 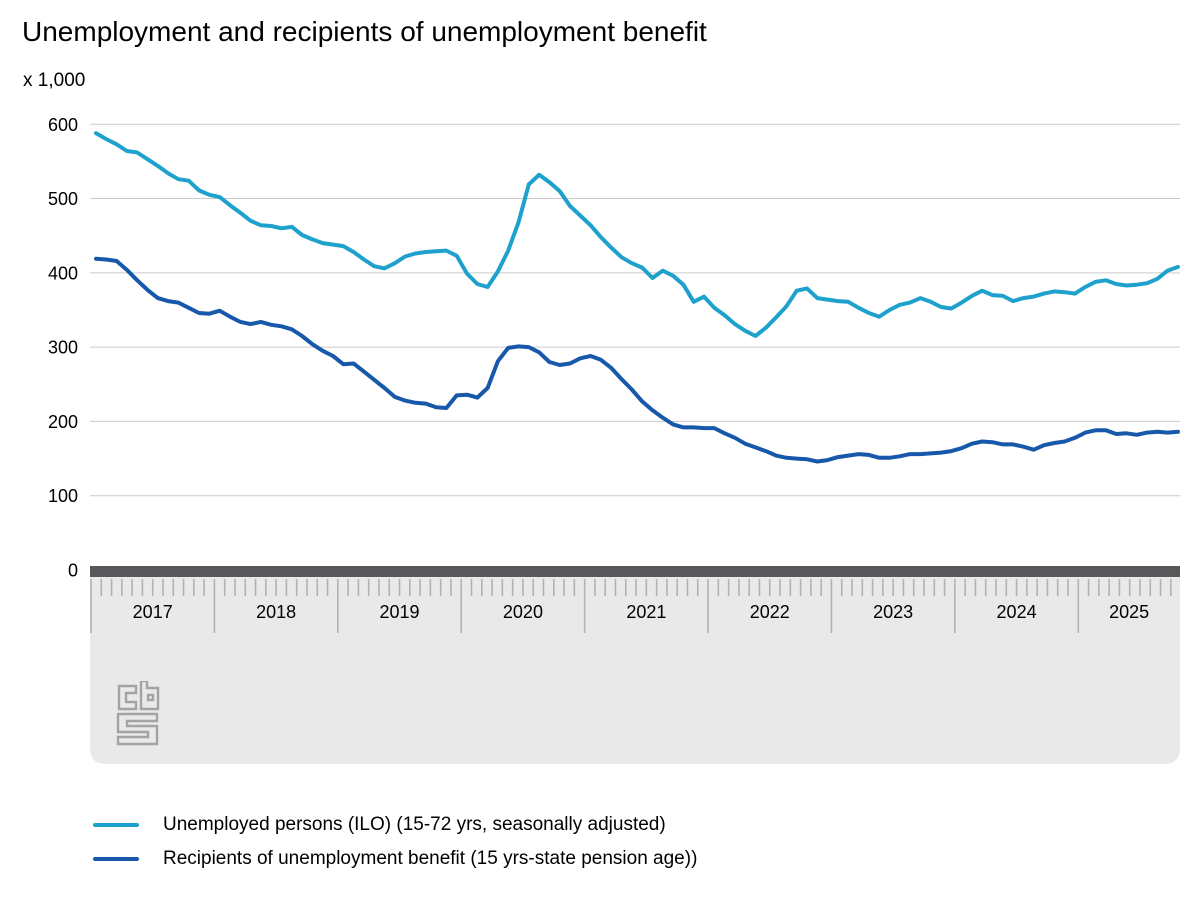 What do you see at coordinates (770, 612) in the screenshot?
I see `year-label-2022: 2022` at bounding box center [770, 612].